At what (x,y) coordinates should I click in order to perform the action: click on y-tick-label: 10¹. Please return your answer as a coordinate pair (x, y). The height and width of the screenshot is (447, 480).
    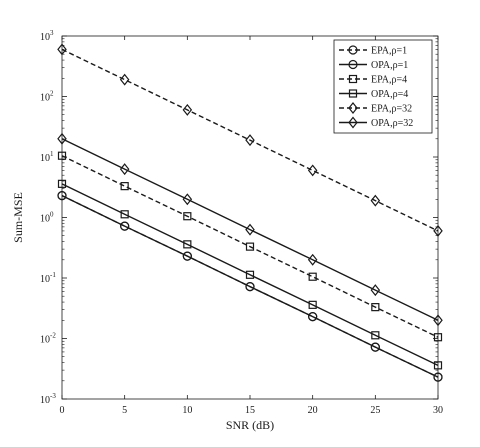
    Looking at the image, I should click on (47, 157).